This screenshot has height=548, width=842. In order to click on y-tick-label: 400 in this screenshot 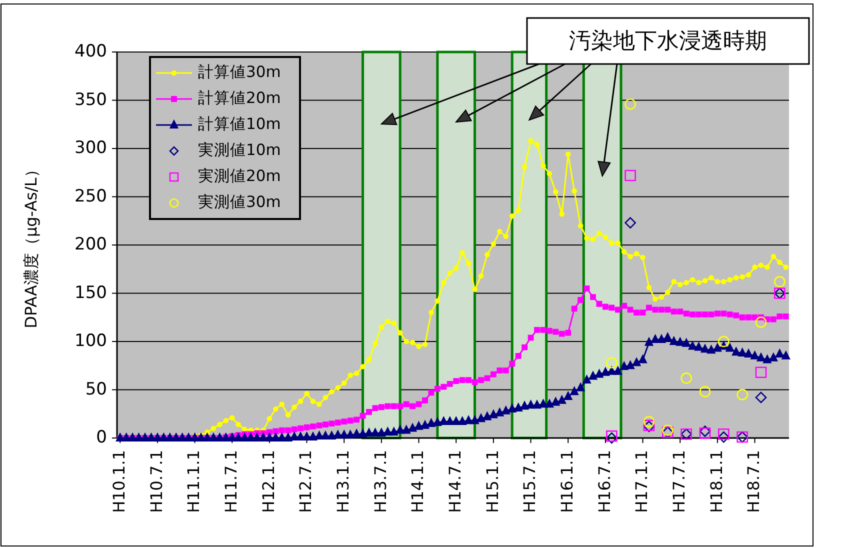, I will do `click(90, 52)`.